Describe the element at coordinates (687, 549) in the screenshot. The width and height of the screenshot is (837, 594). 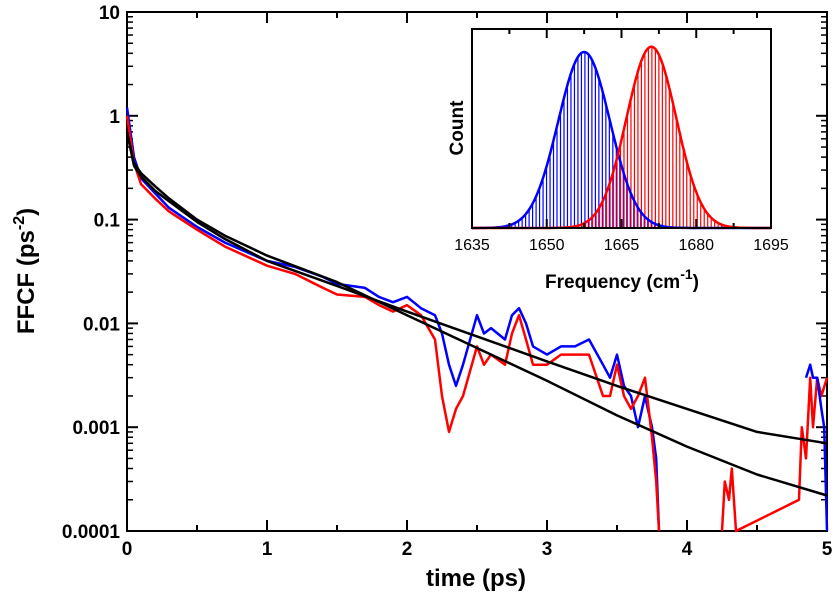
I see `x-tick-label: 4` at that location.